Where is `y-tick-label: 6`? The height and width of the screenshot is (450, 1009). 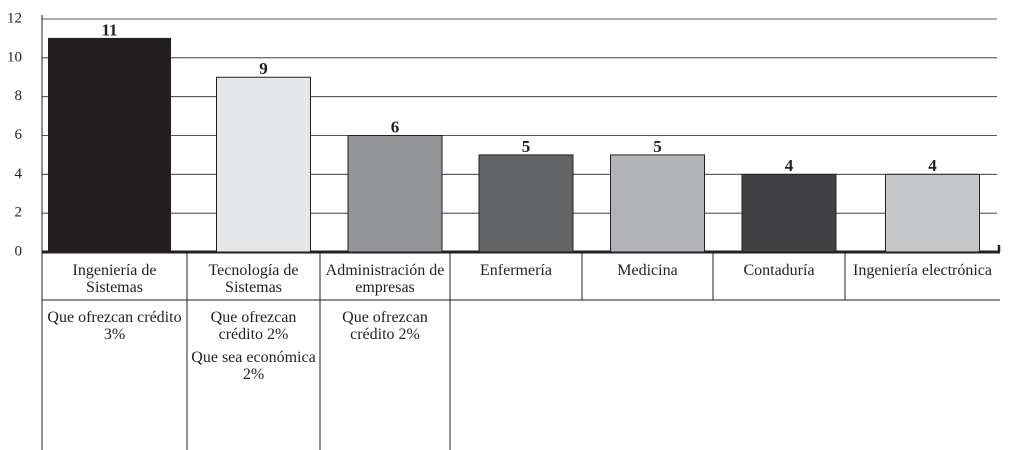
y-tick-label: 6 is located at coordinates (19, 135).